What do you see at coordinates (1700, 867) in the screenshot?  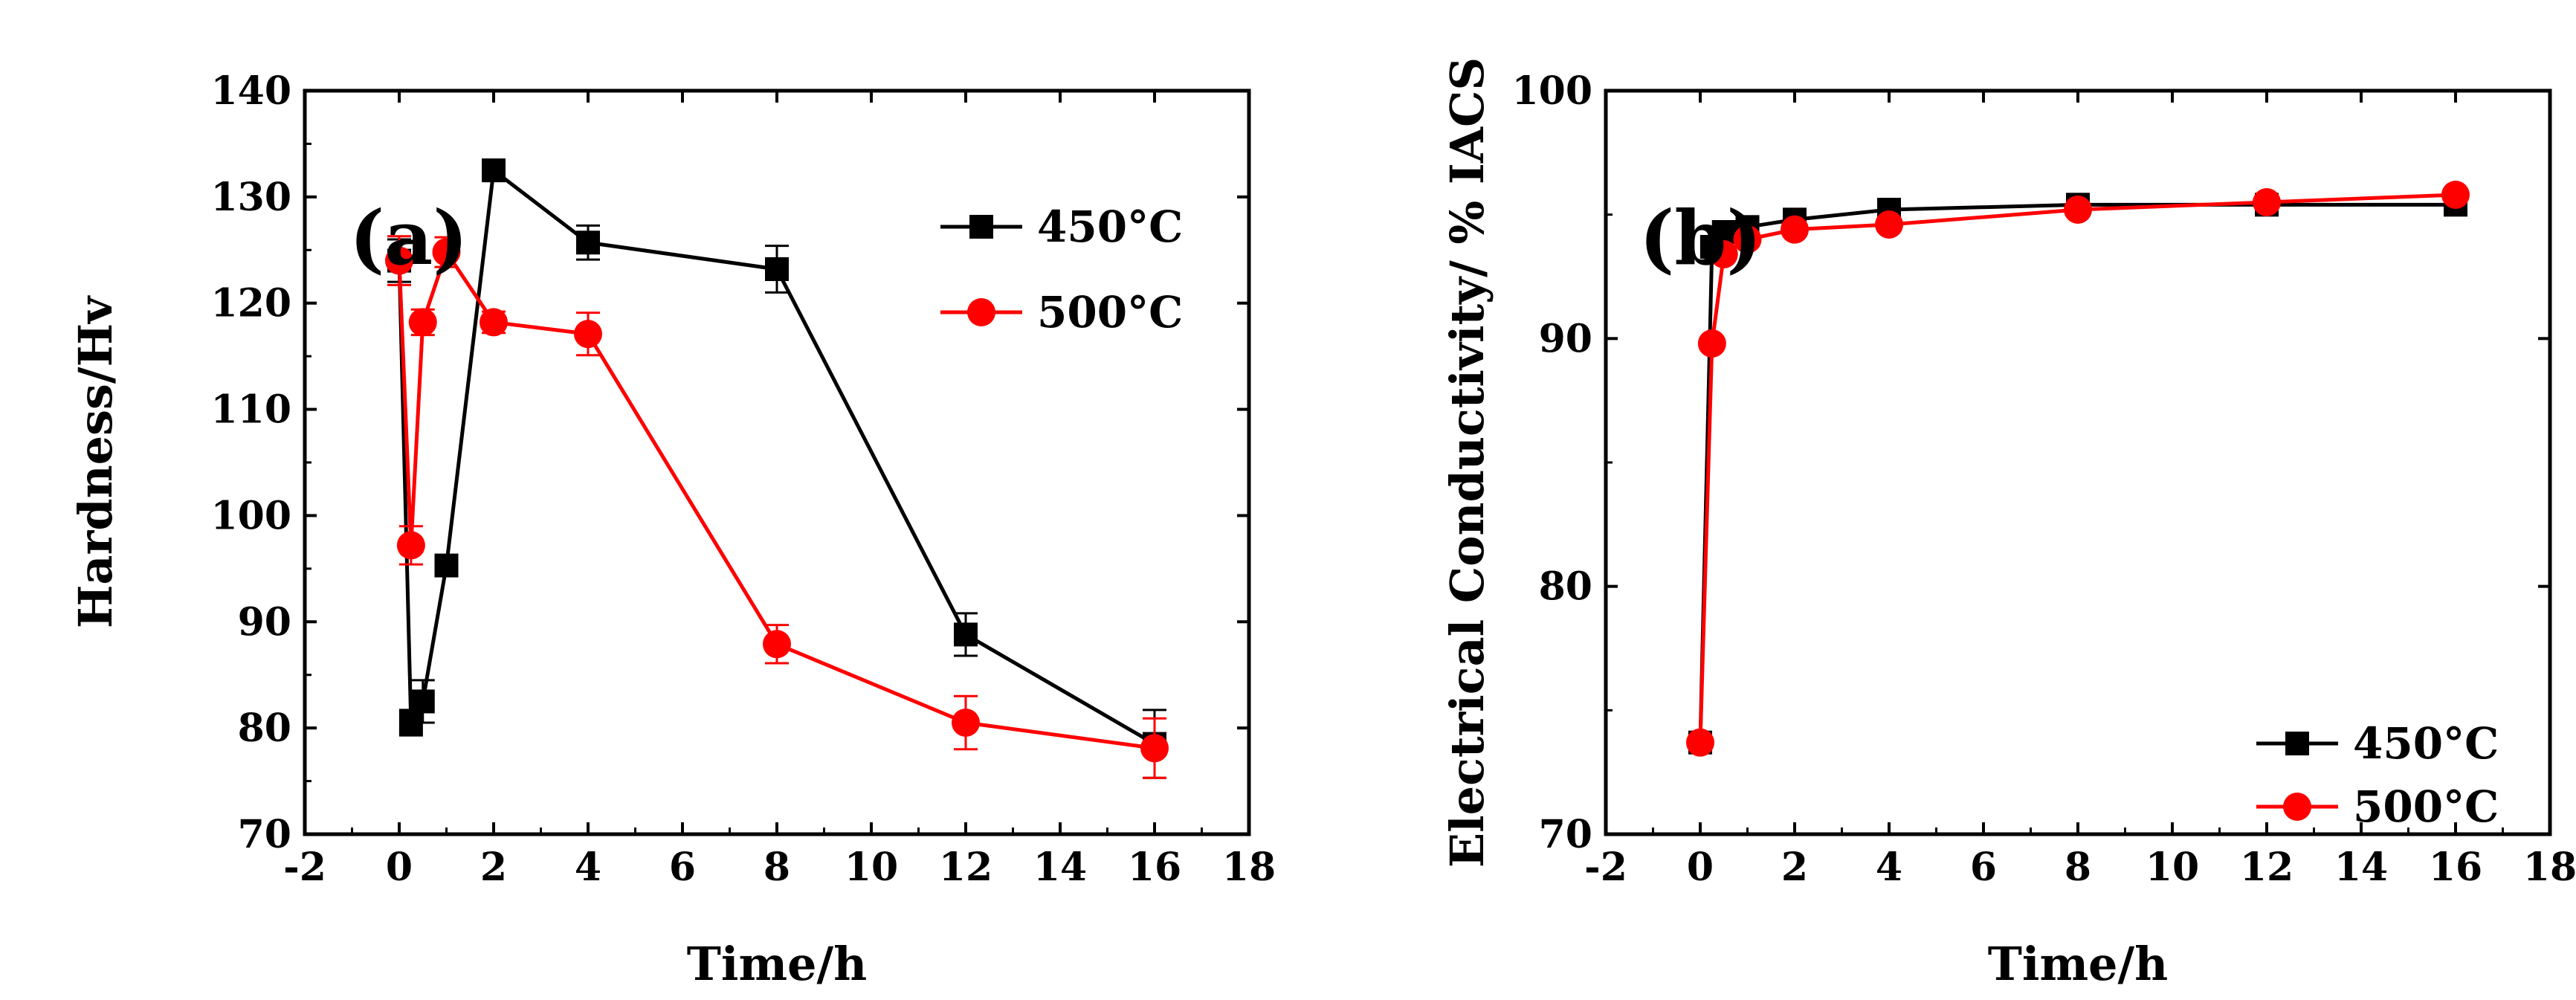 I see `conductivity-x-tick-label: 0` at bounding box center [1700, 867].